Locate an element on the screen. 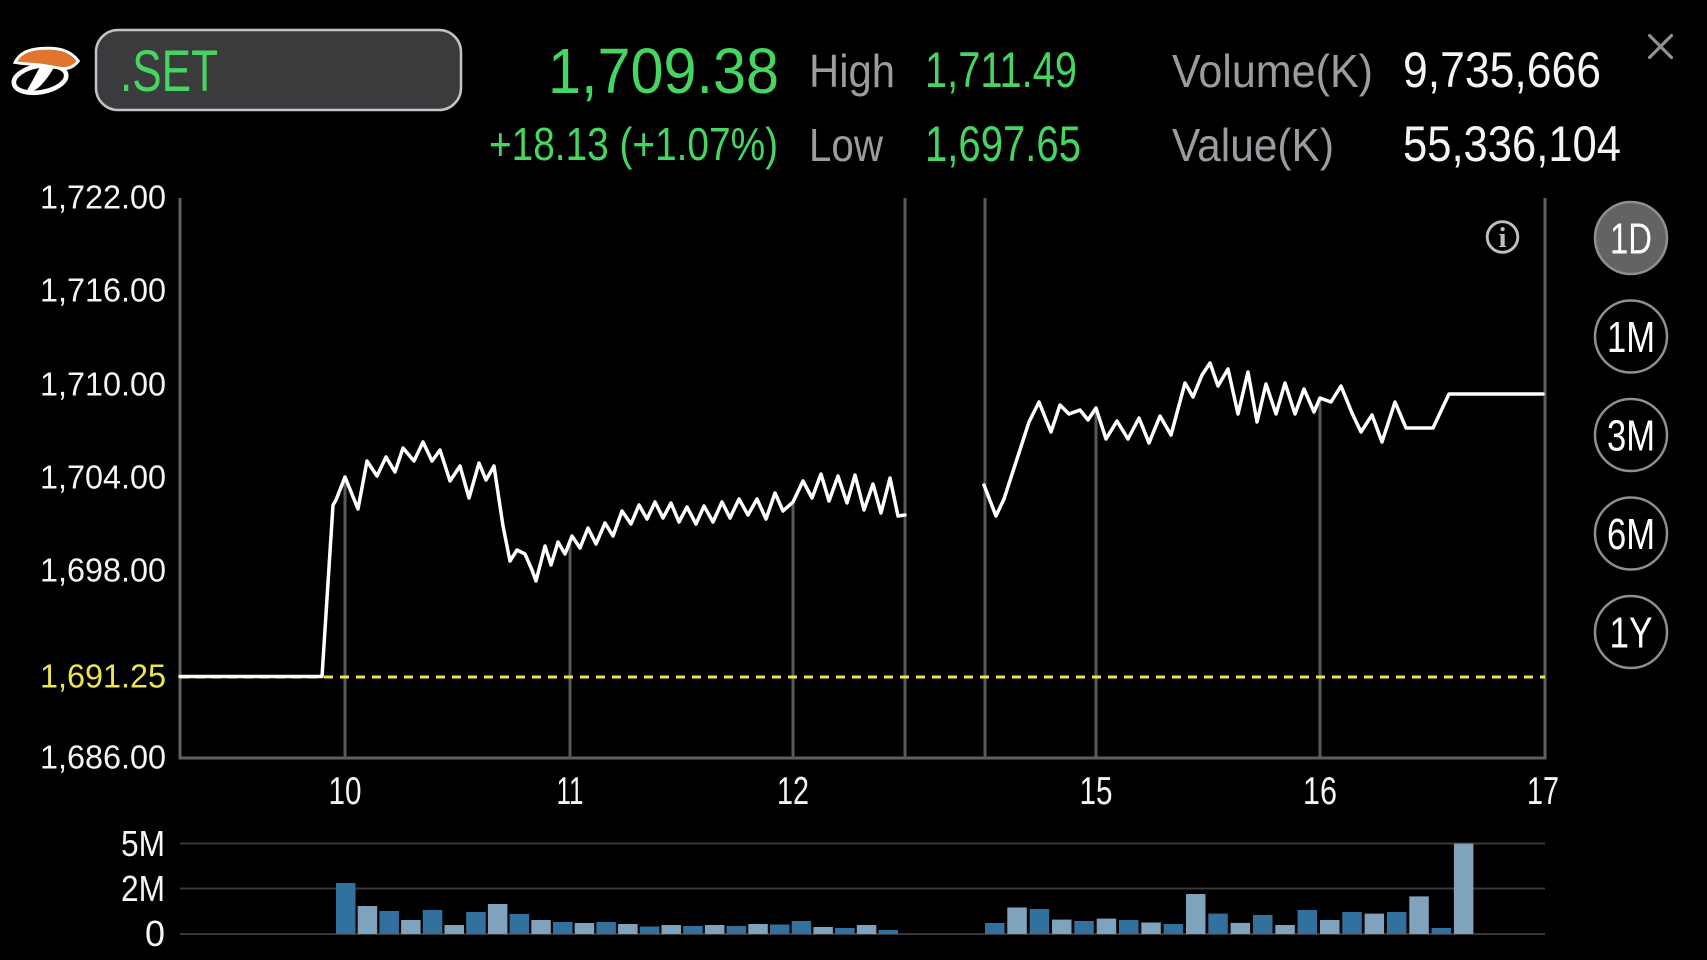 The height and width of the screenshot is (960, 1707). svg-text: 1M is located at coordinates (1631, 337).